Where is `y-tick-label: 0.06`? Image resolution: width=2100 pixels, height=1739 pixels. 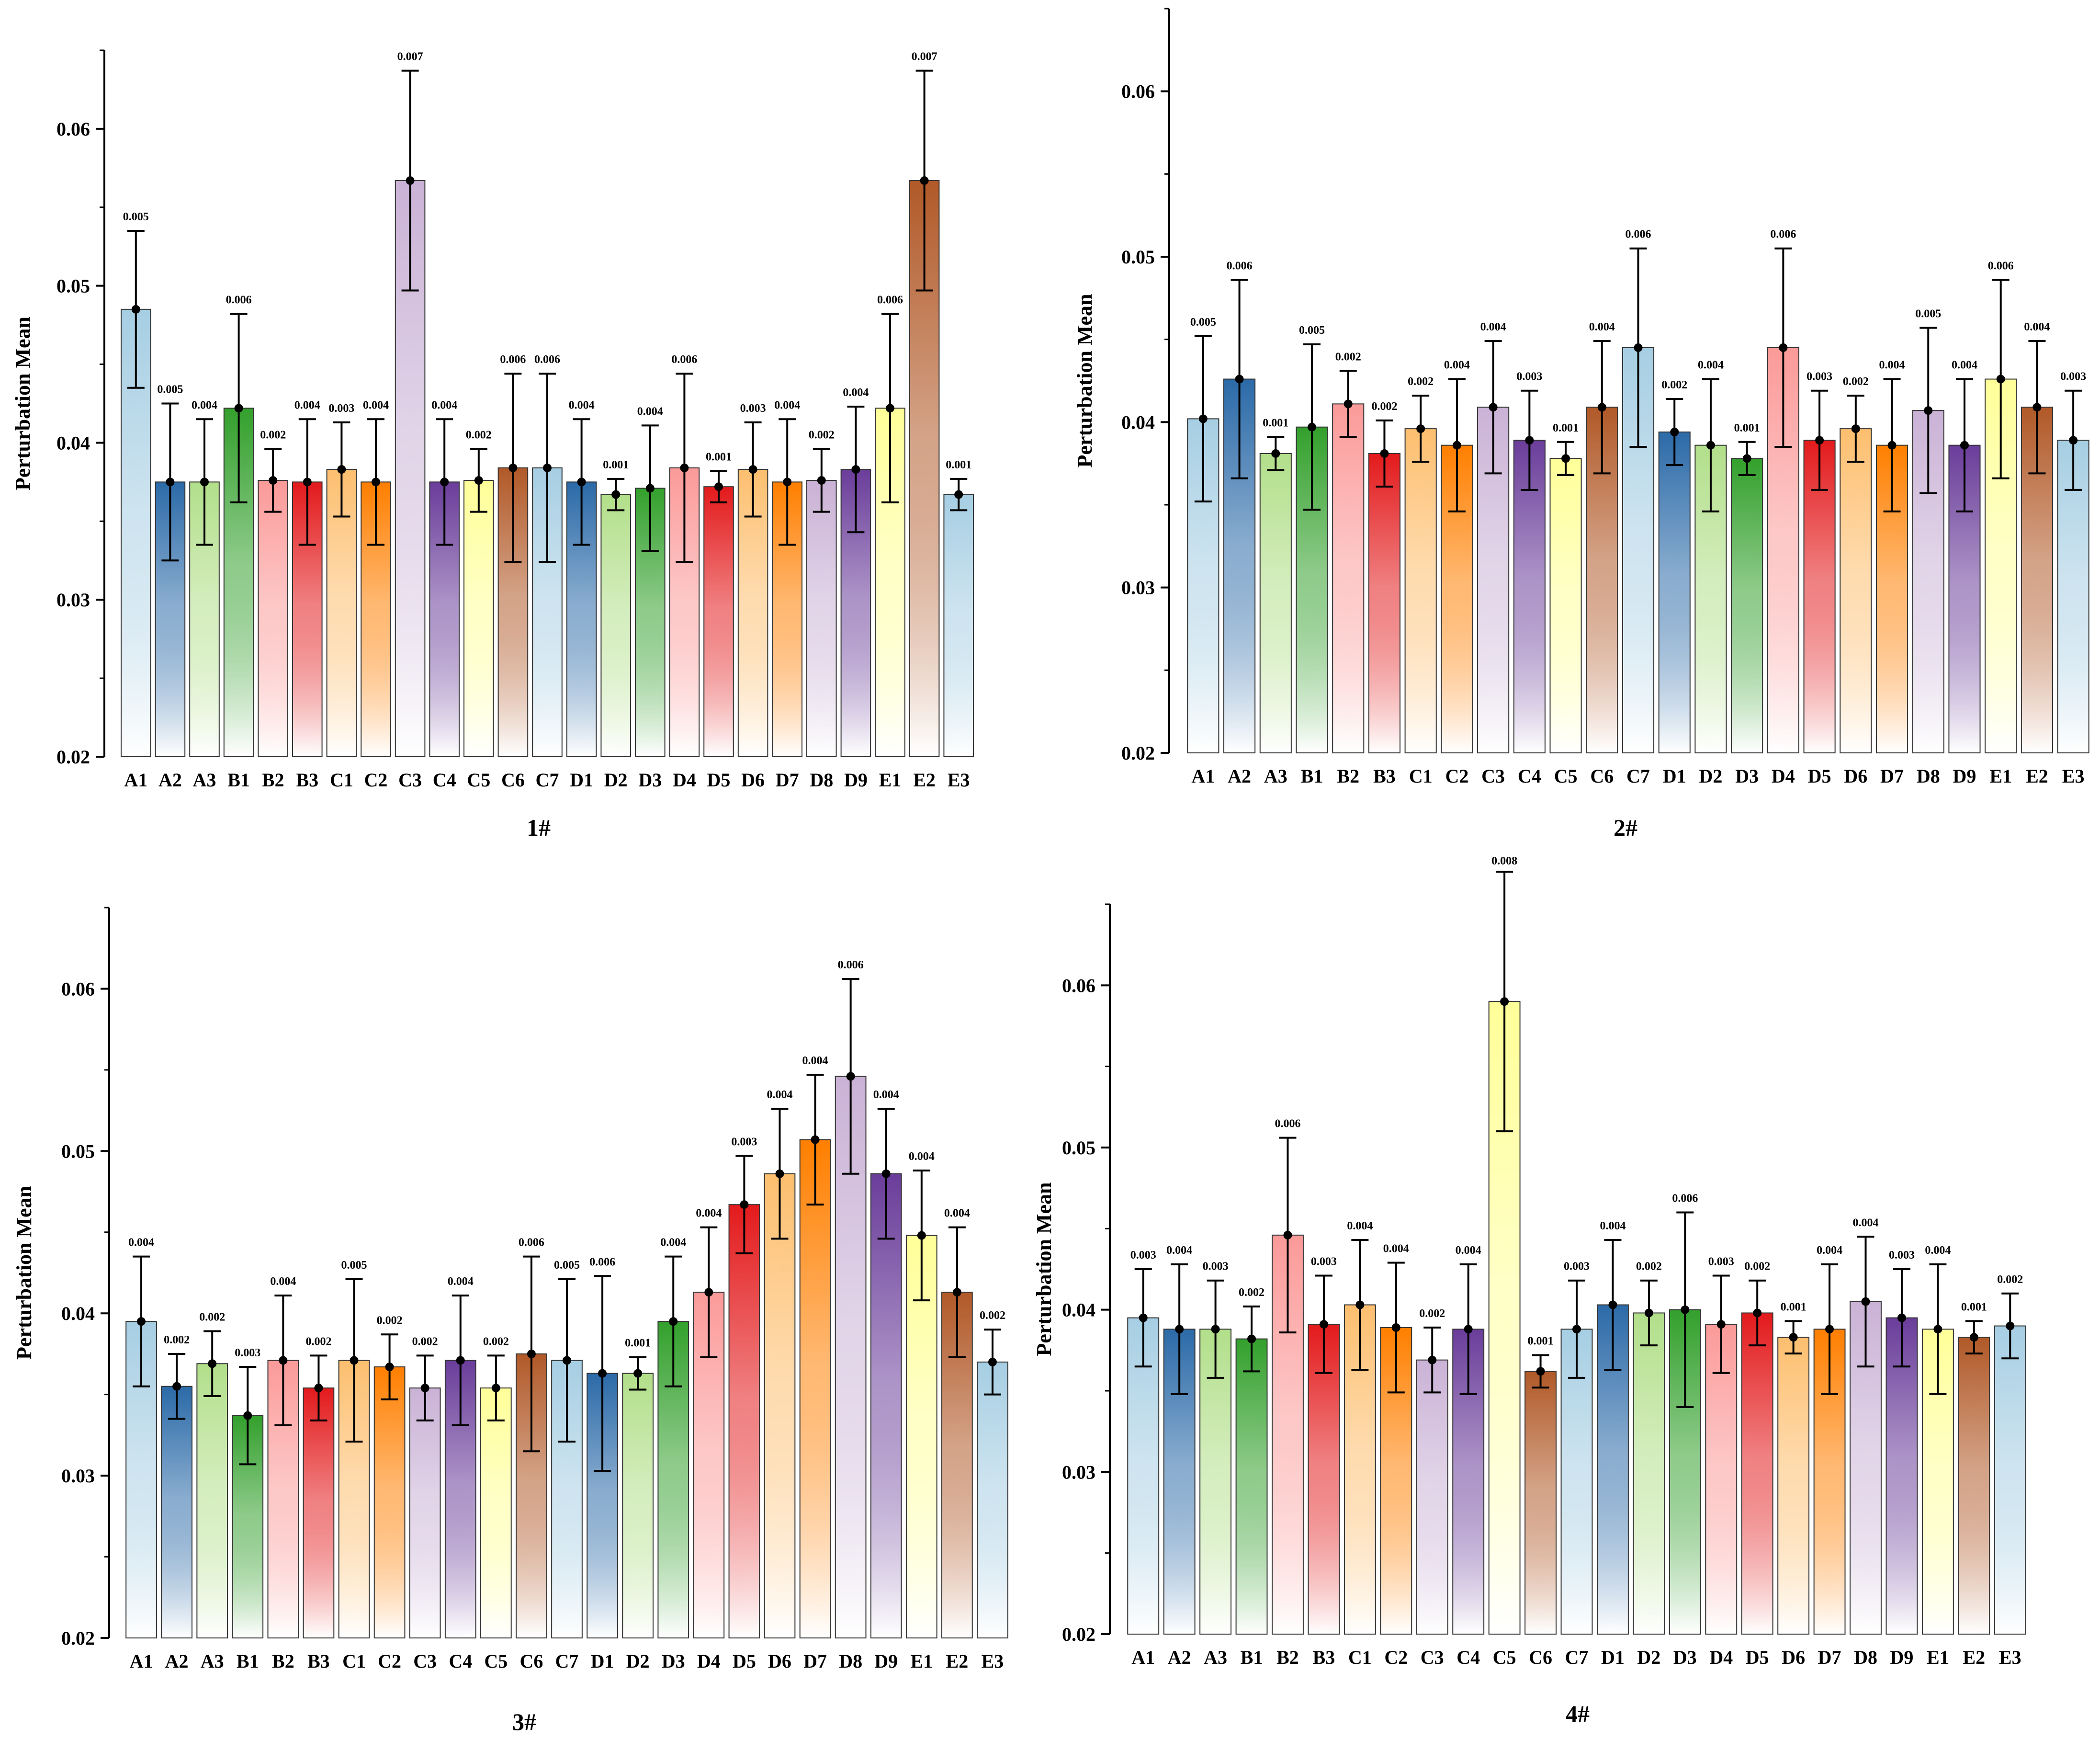 y-tick-label: 0.06 is located at coordinates (78, 989).